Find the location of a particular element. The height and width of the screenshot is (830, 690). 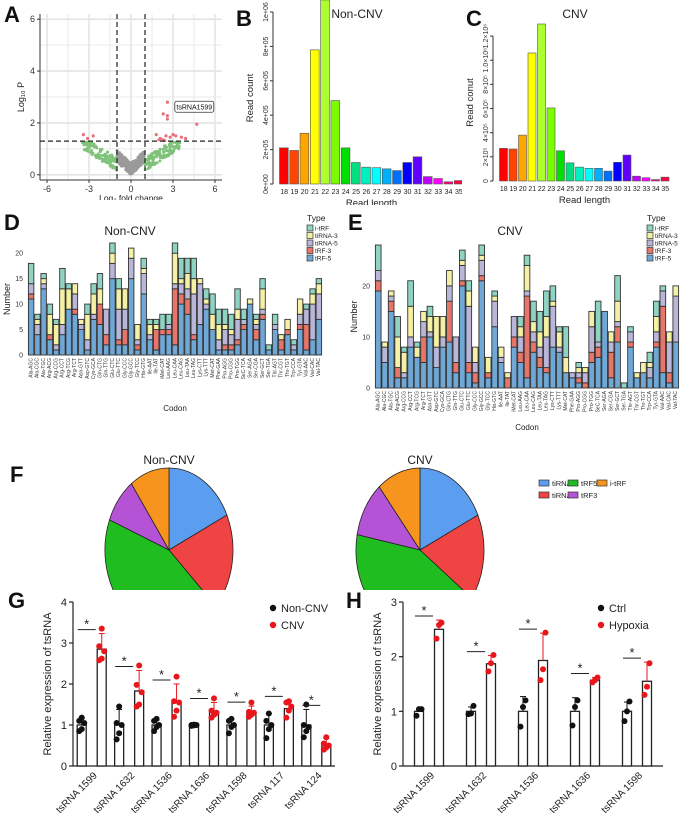

x-tick-label: 35 is located at coordinates (665, 189).